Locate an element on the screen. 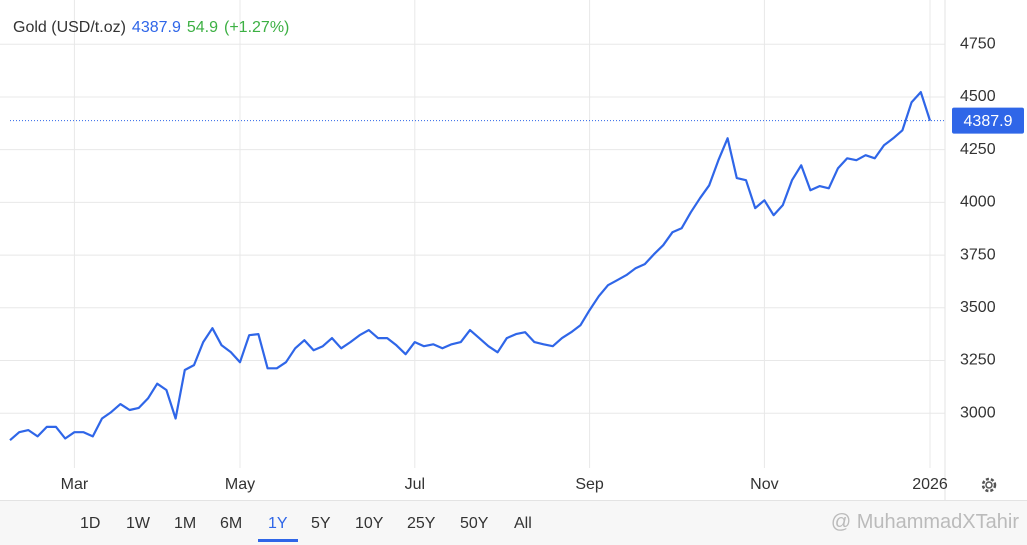  x-tick-label: Nov is located at coordinates (764, 484).